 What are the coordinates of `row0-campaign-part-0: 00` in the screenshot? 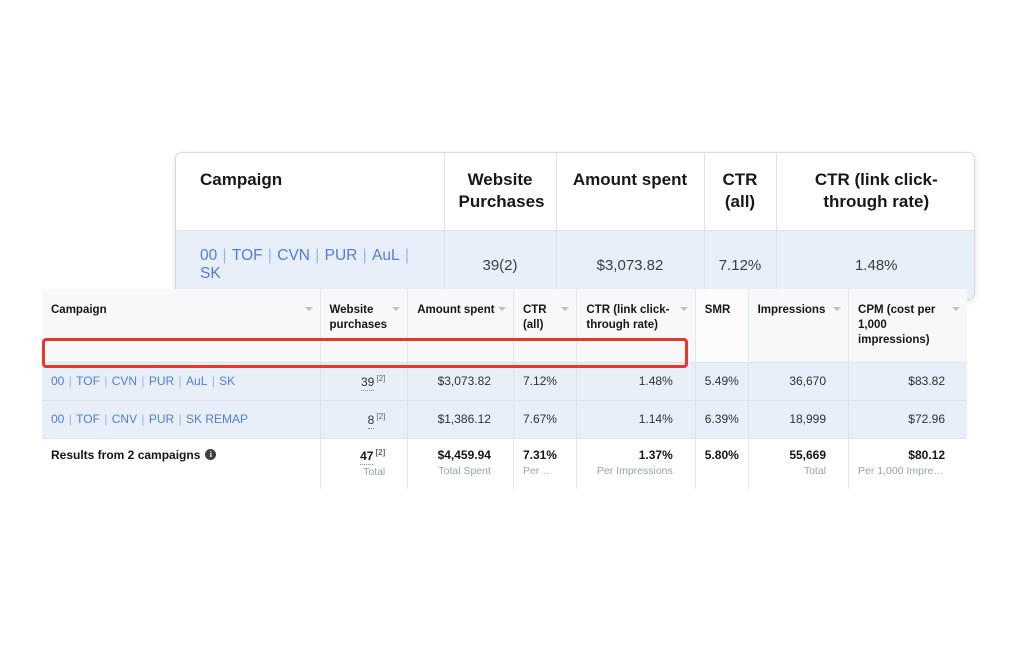 It's located at (58, 381).